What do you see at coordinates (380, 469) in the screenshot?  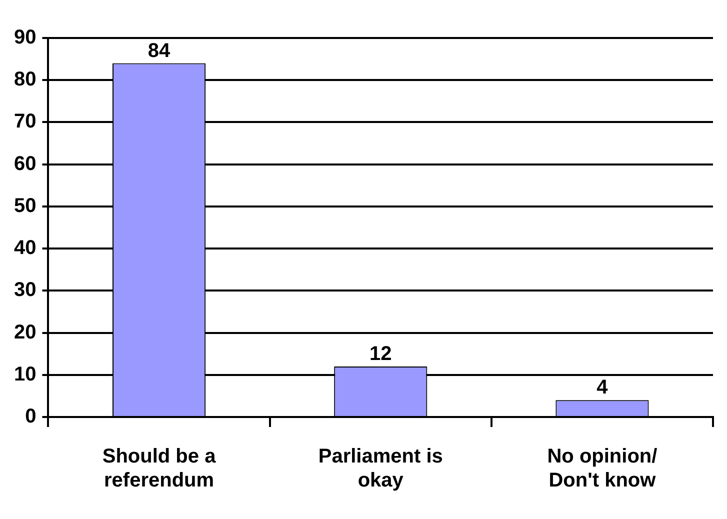 I see `x-tick-label: Parliament is okay` at bounding box center [380, 469].